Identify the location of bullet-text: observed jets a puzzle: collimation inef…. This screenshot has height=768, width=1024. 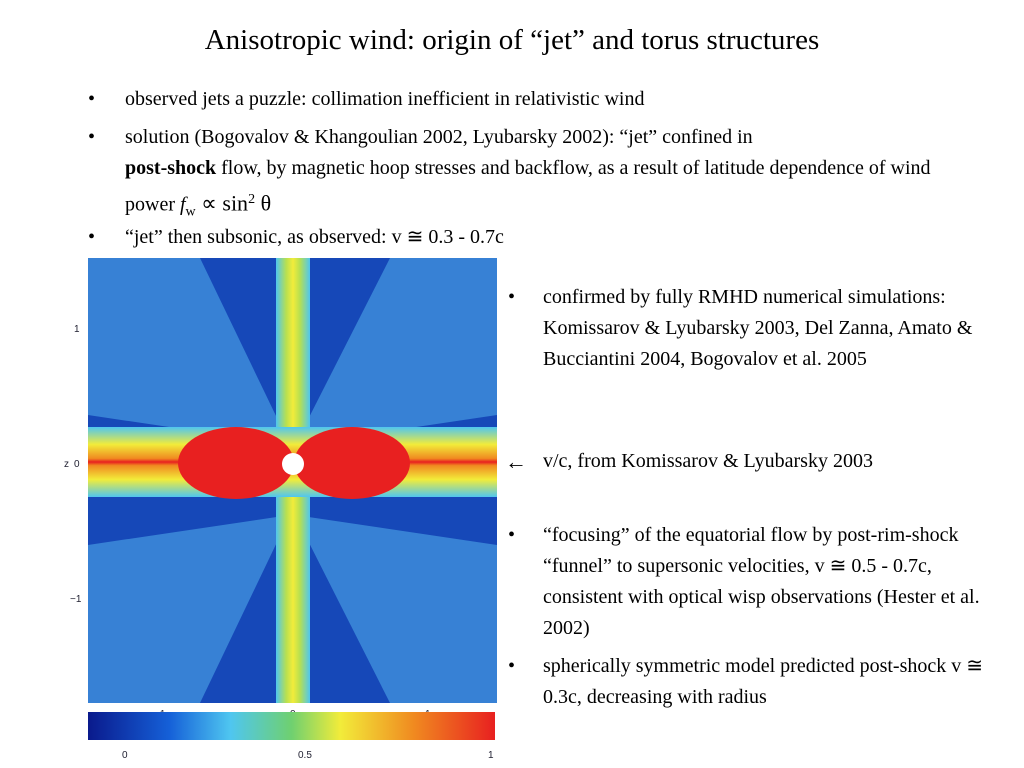
(385, 99).